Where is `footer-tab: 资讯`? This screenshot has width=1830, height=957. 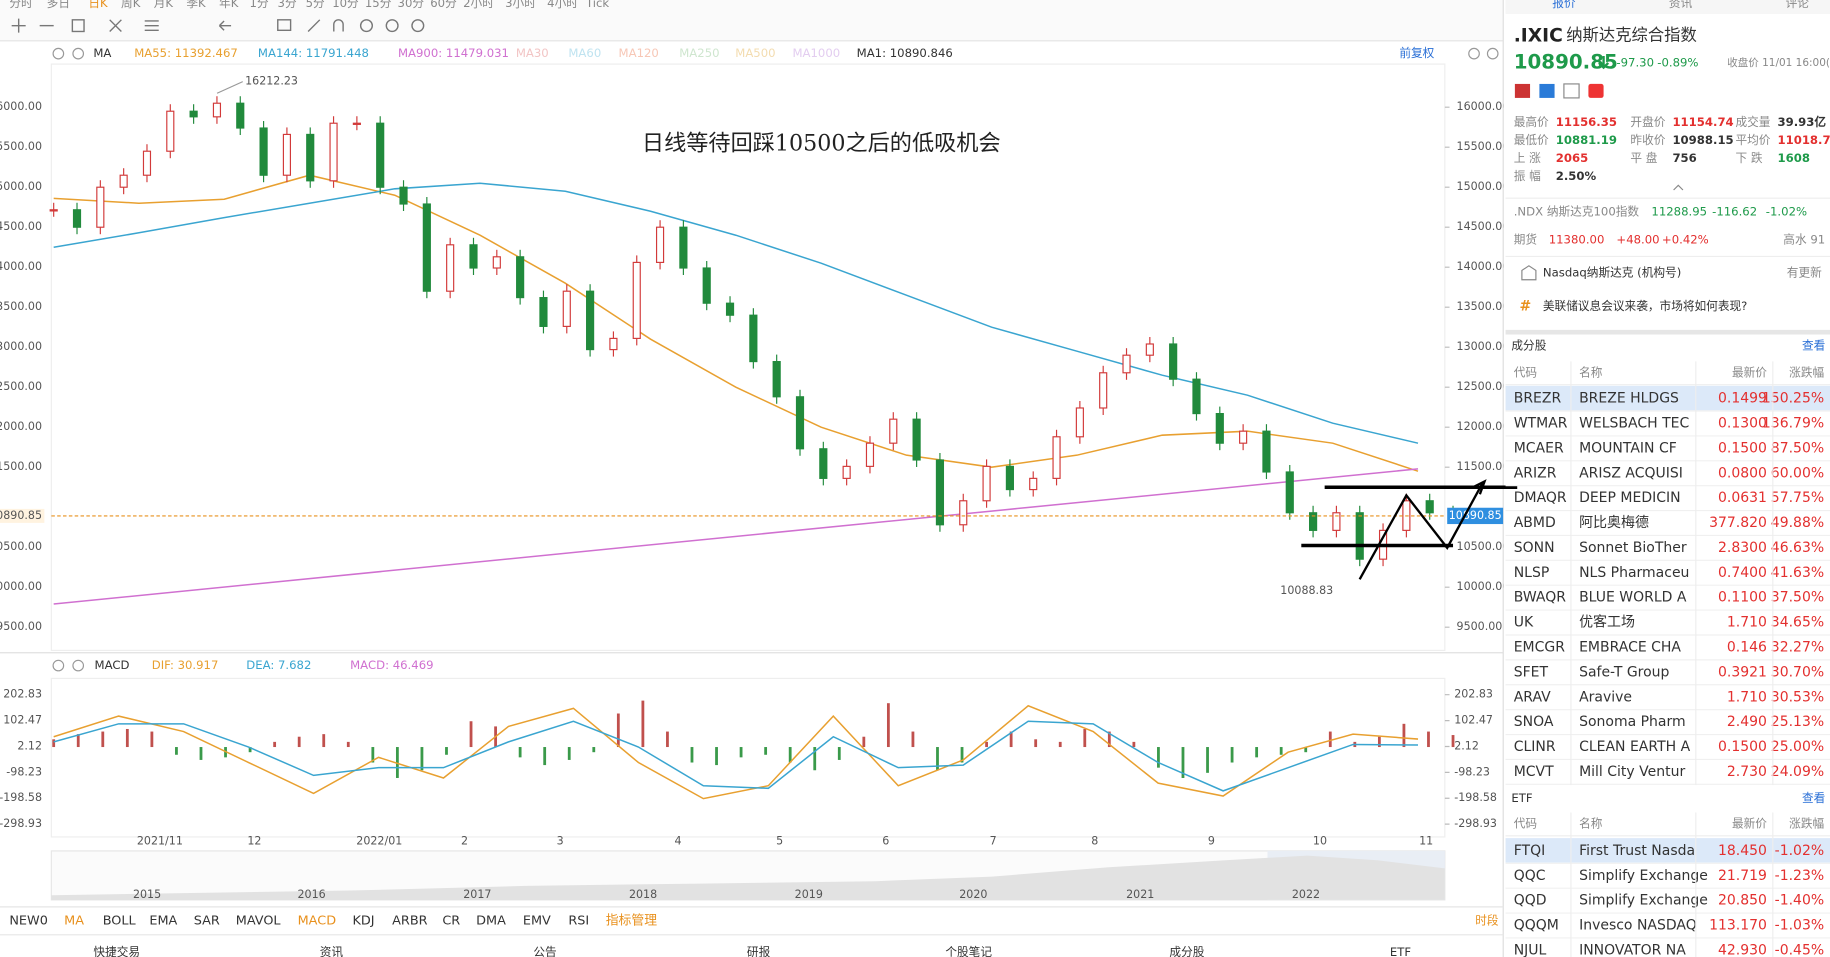 footer-tab: 资讯 is located at coordinates (332, 951).